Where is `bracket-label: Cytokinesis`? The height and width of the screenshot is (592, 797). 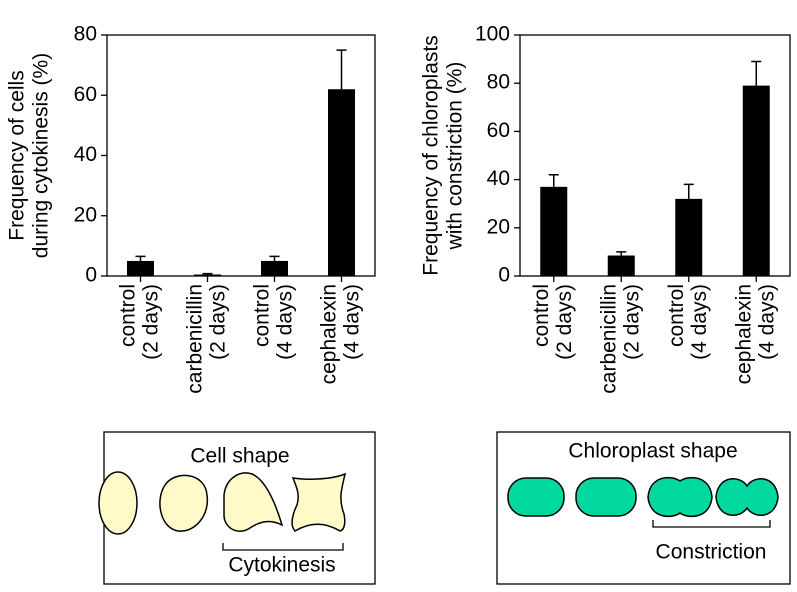
bracket-label: Cytokinesis is located at coordinates (281, 565).